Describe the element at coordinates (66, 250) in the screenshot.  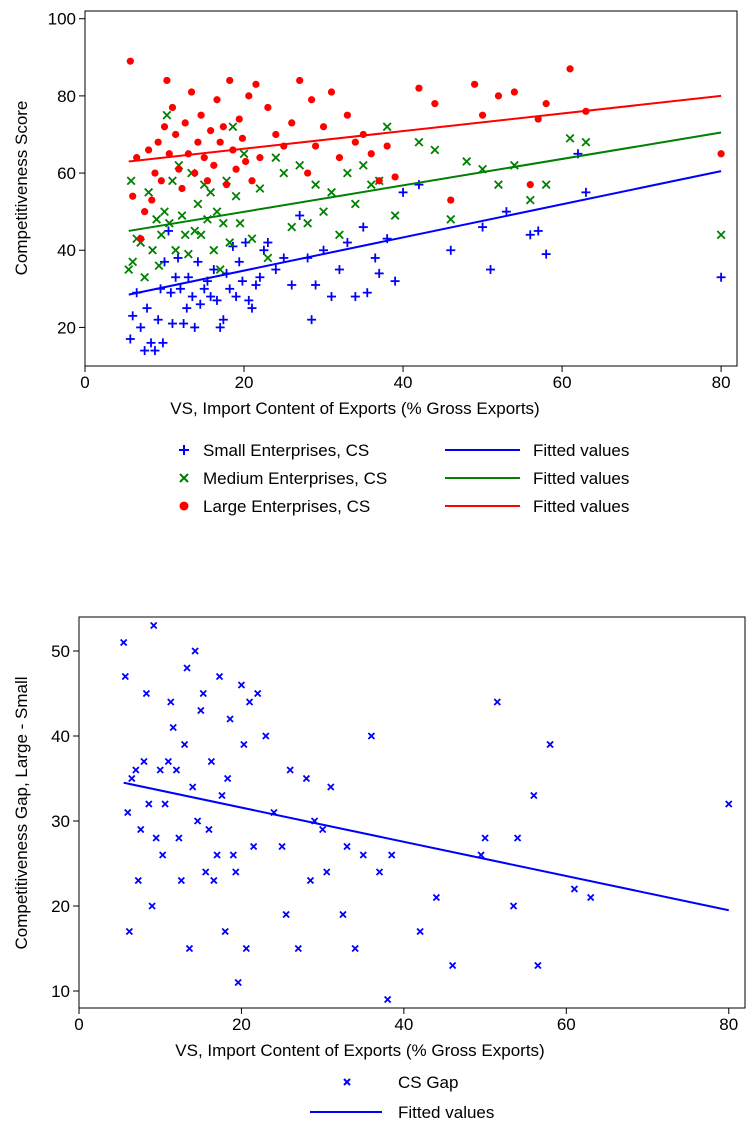
I see `y-tick-label: 40` at that location.